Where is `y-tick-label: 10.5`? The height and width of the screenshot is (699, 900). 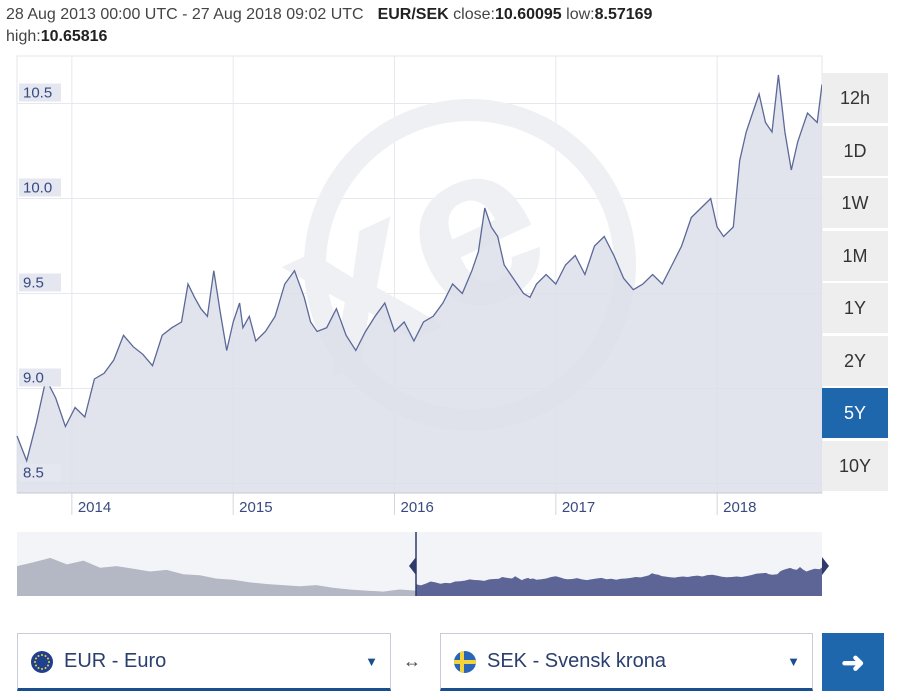 y-tick-label: 10.5 is located at coordinates (37, 93).